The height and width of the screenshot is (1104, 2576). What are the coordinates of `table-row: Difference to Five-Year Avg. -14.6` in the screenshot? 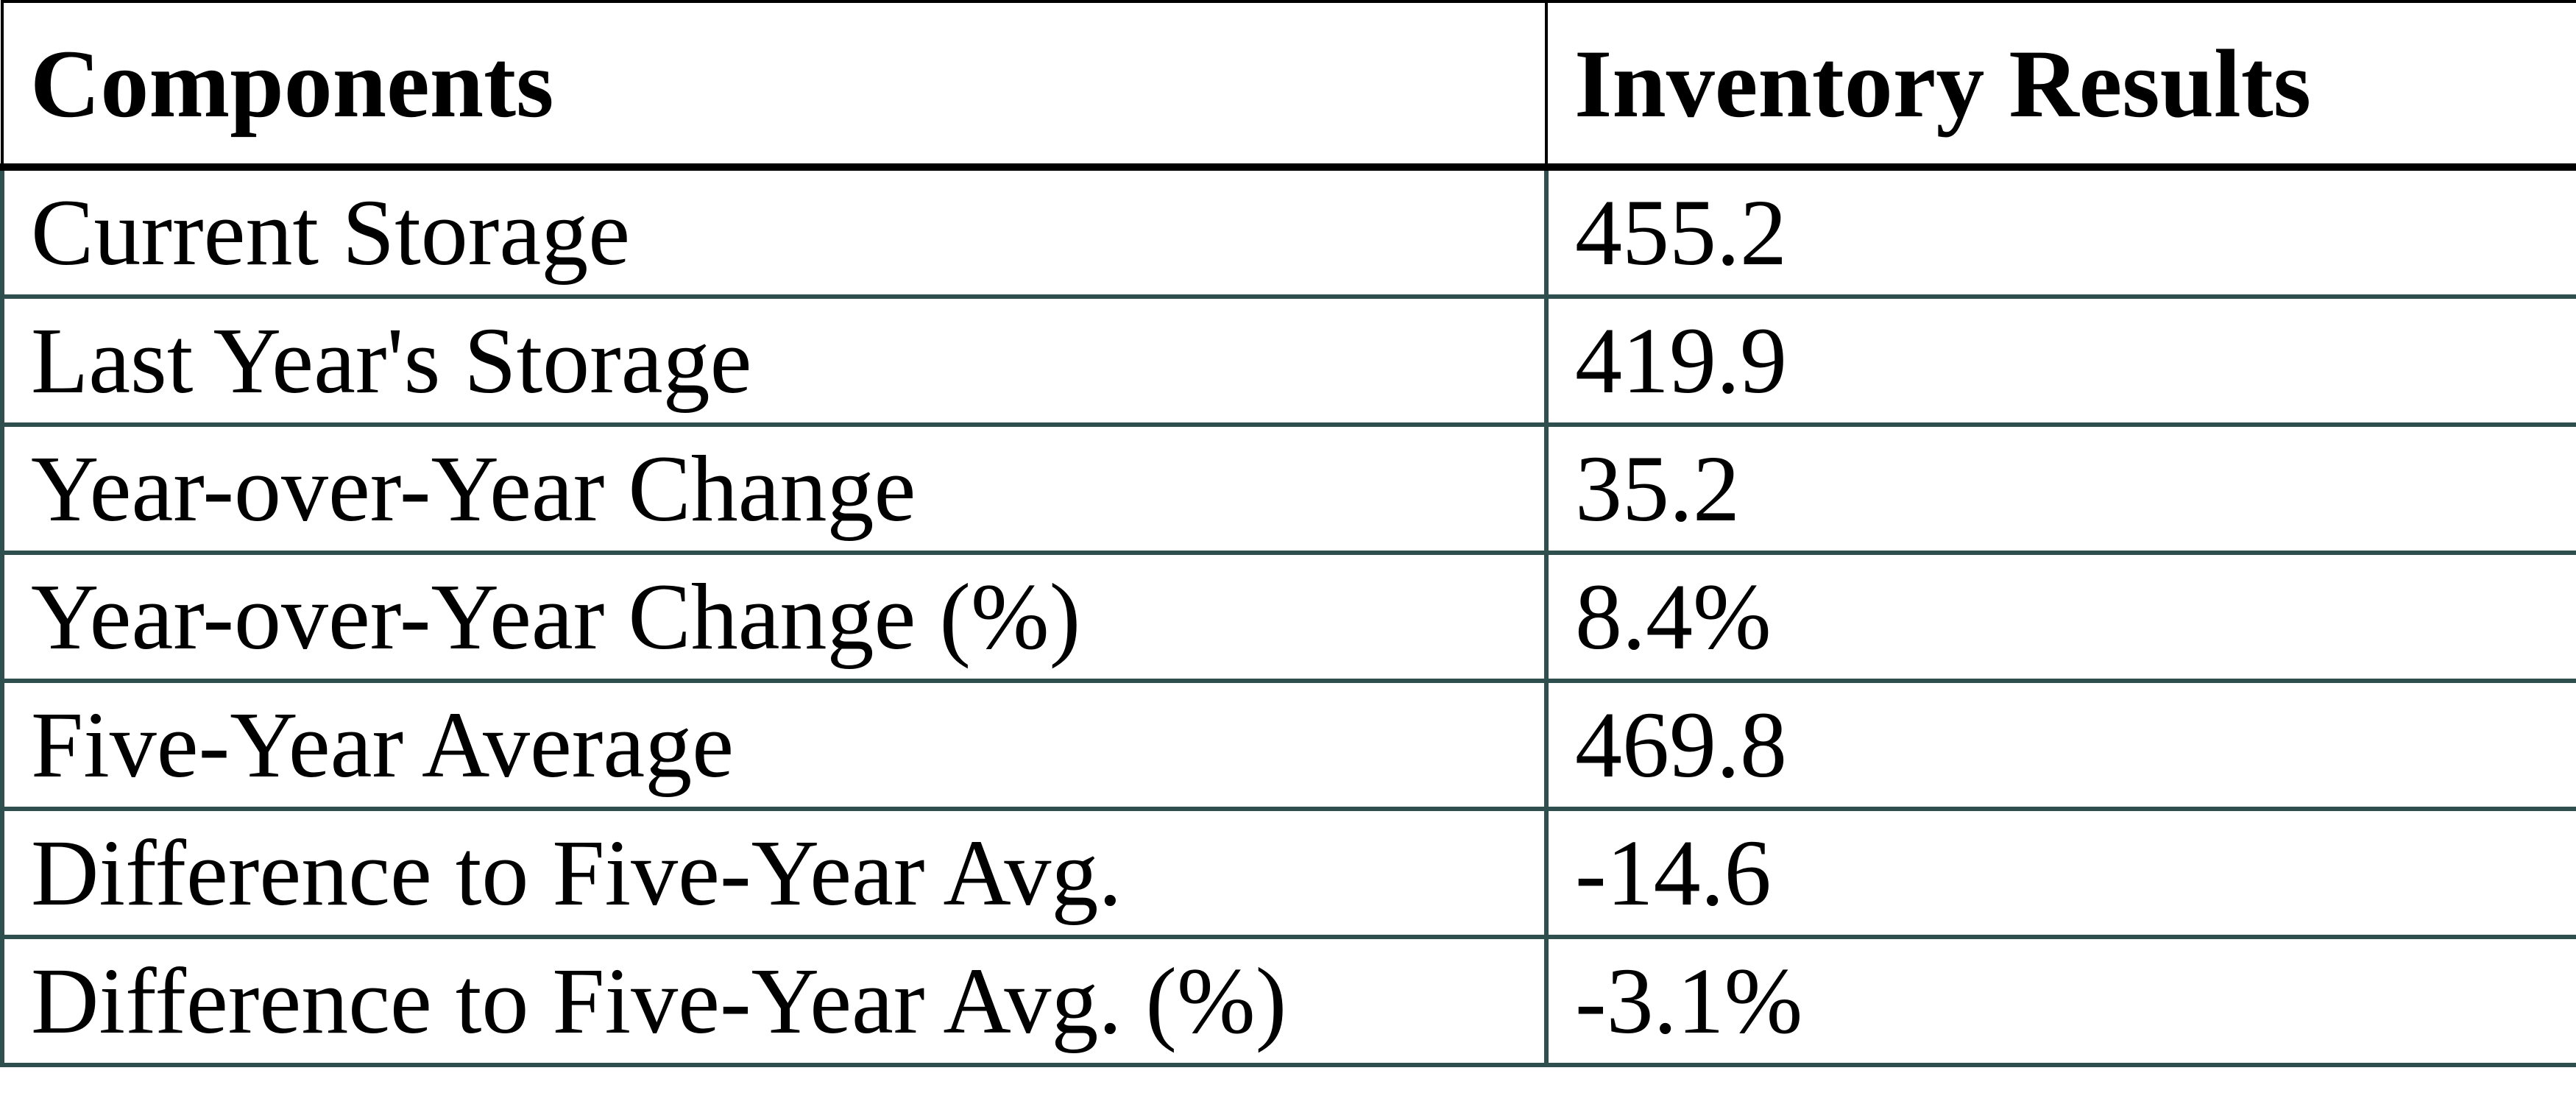 It's located at (1288, 873).